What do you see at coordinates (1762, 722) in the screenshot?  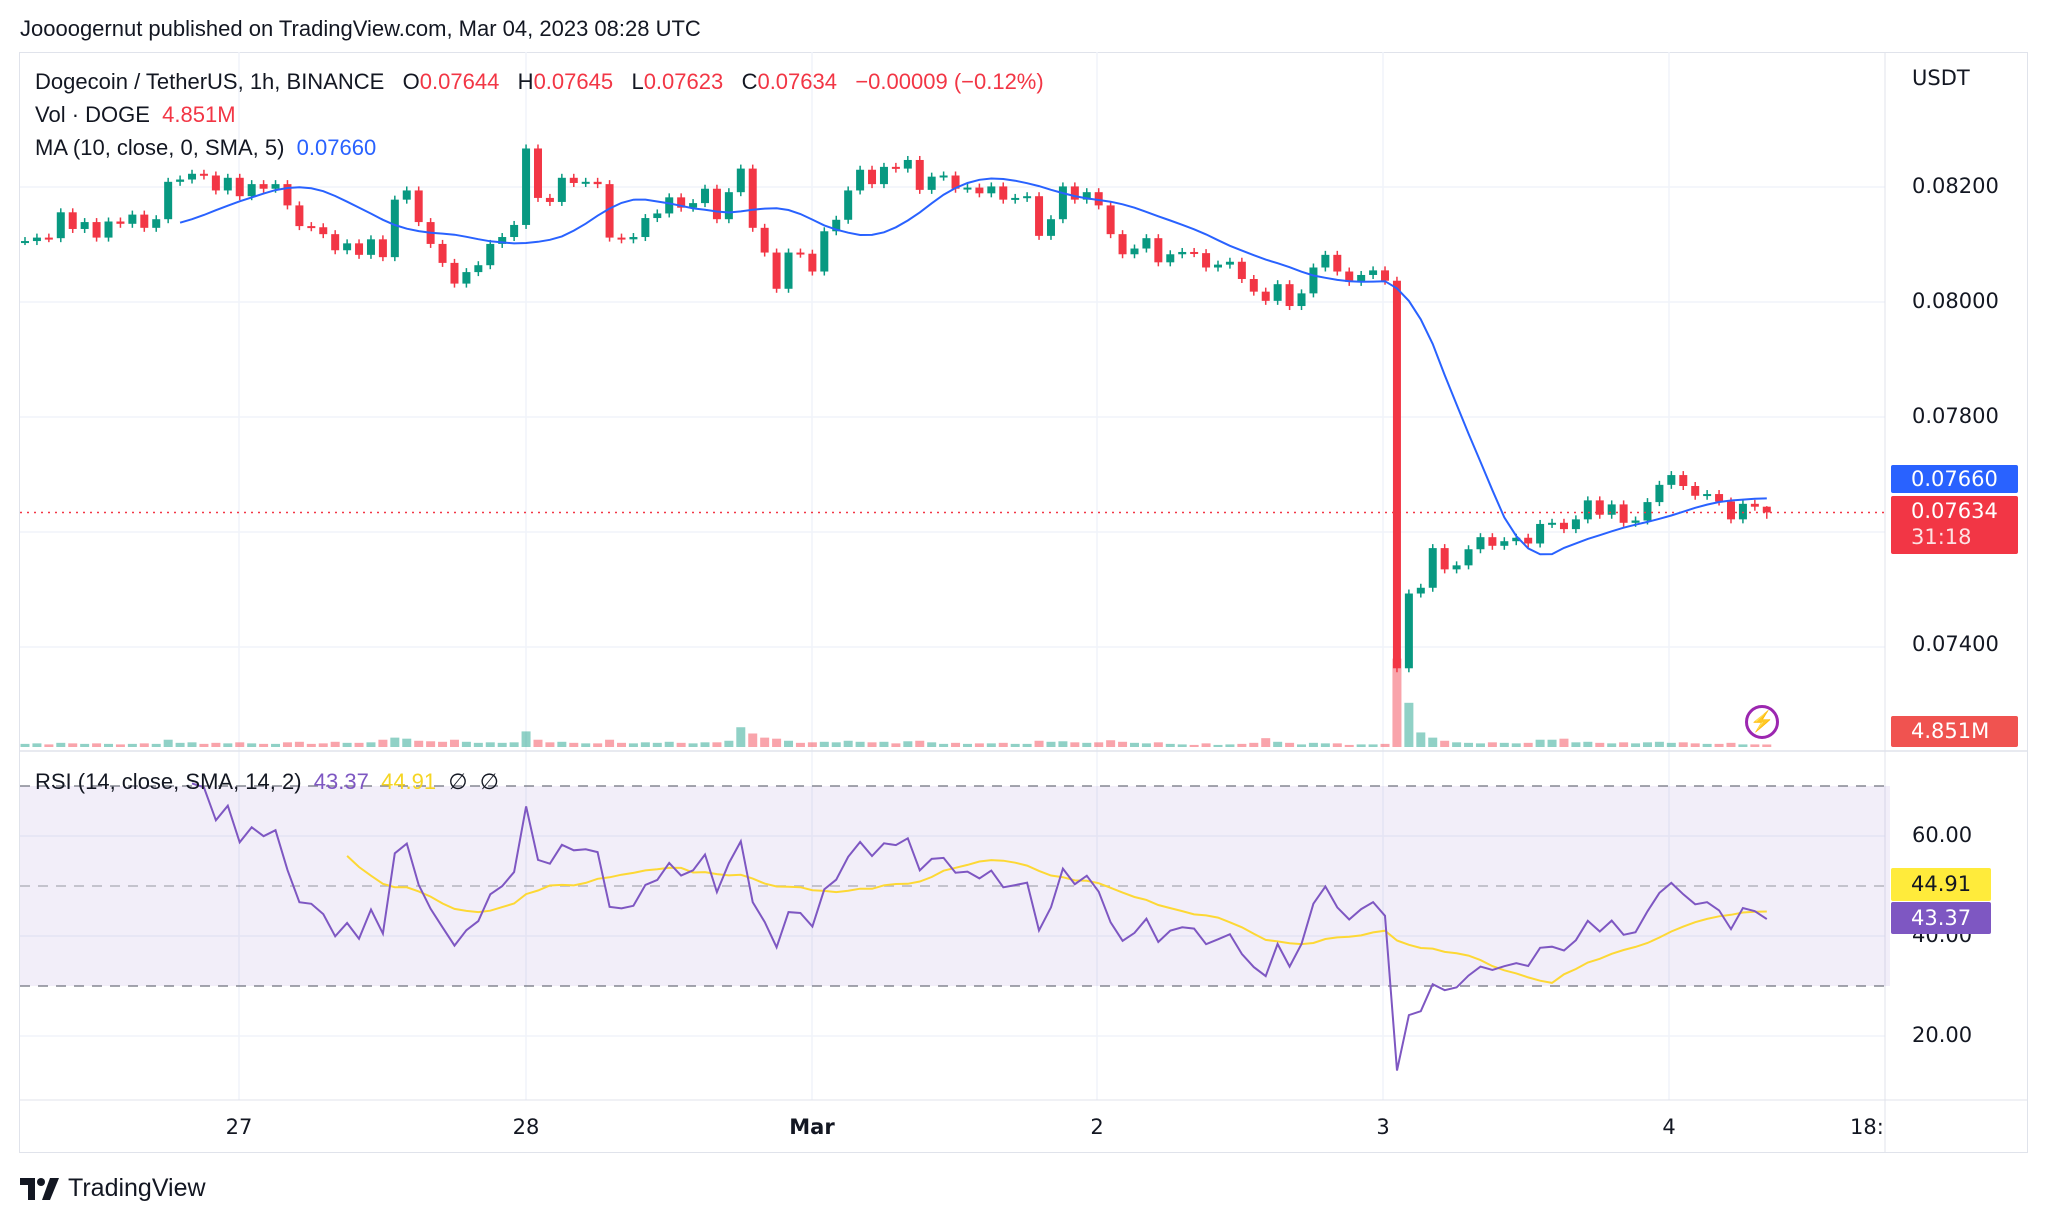 I see `lightning-icon: ⚡` at bounding box center [1762, 722].